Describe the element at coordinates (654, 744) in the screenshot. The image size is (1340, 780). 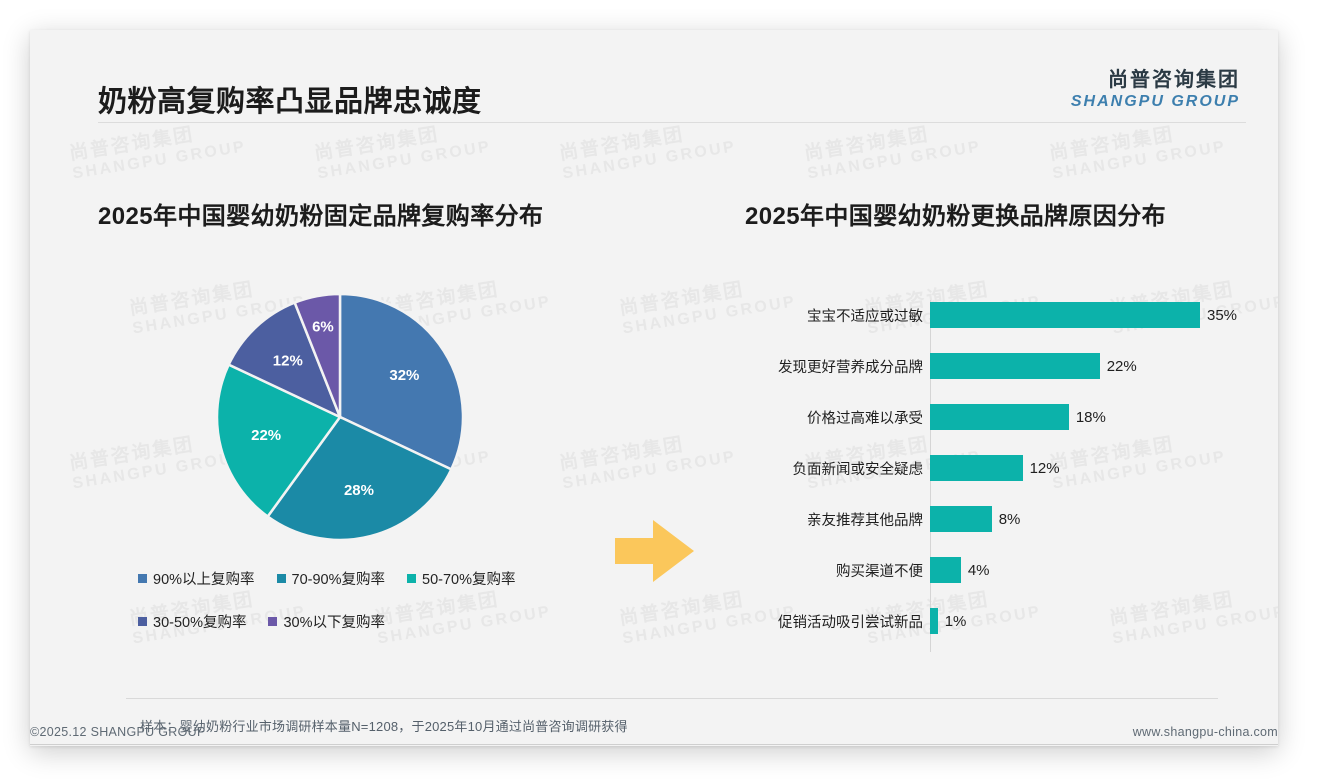
I see `footer-divider` at that location.